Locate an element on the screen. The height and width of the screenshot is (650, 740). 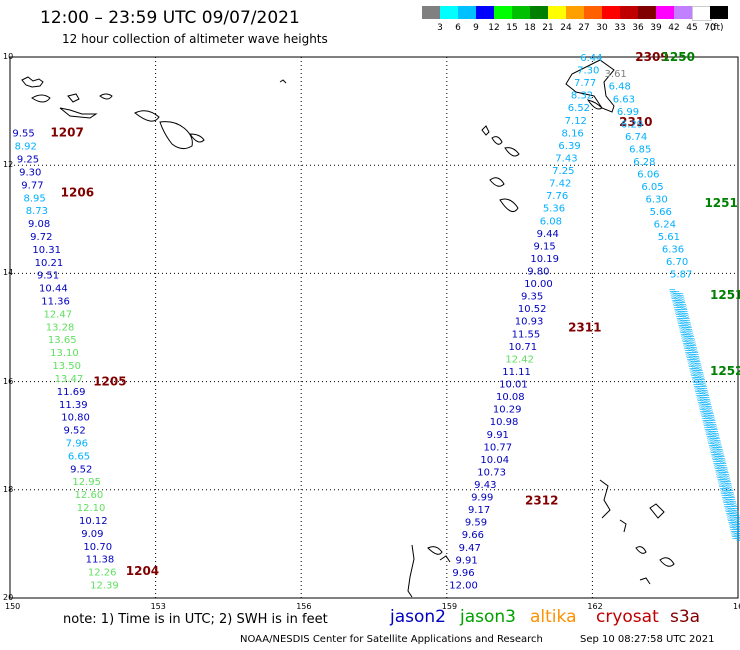
generated-timestamp: Sep 10 08:27:58 UTC 2021 is located at coordinates (647, 639).